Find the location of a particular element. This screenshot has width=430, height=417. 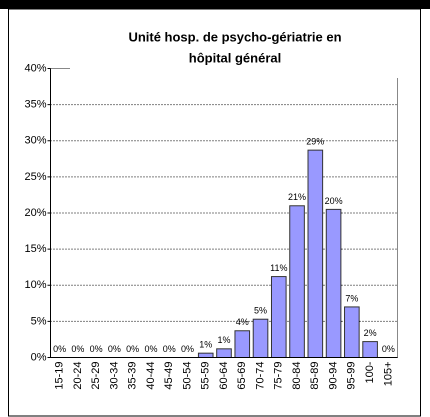

y-tick-label: 15% is located at coordinates (35, 249).